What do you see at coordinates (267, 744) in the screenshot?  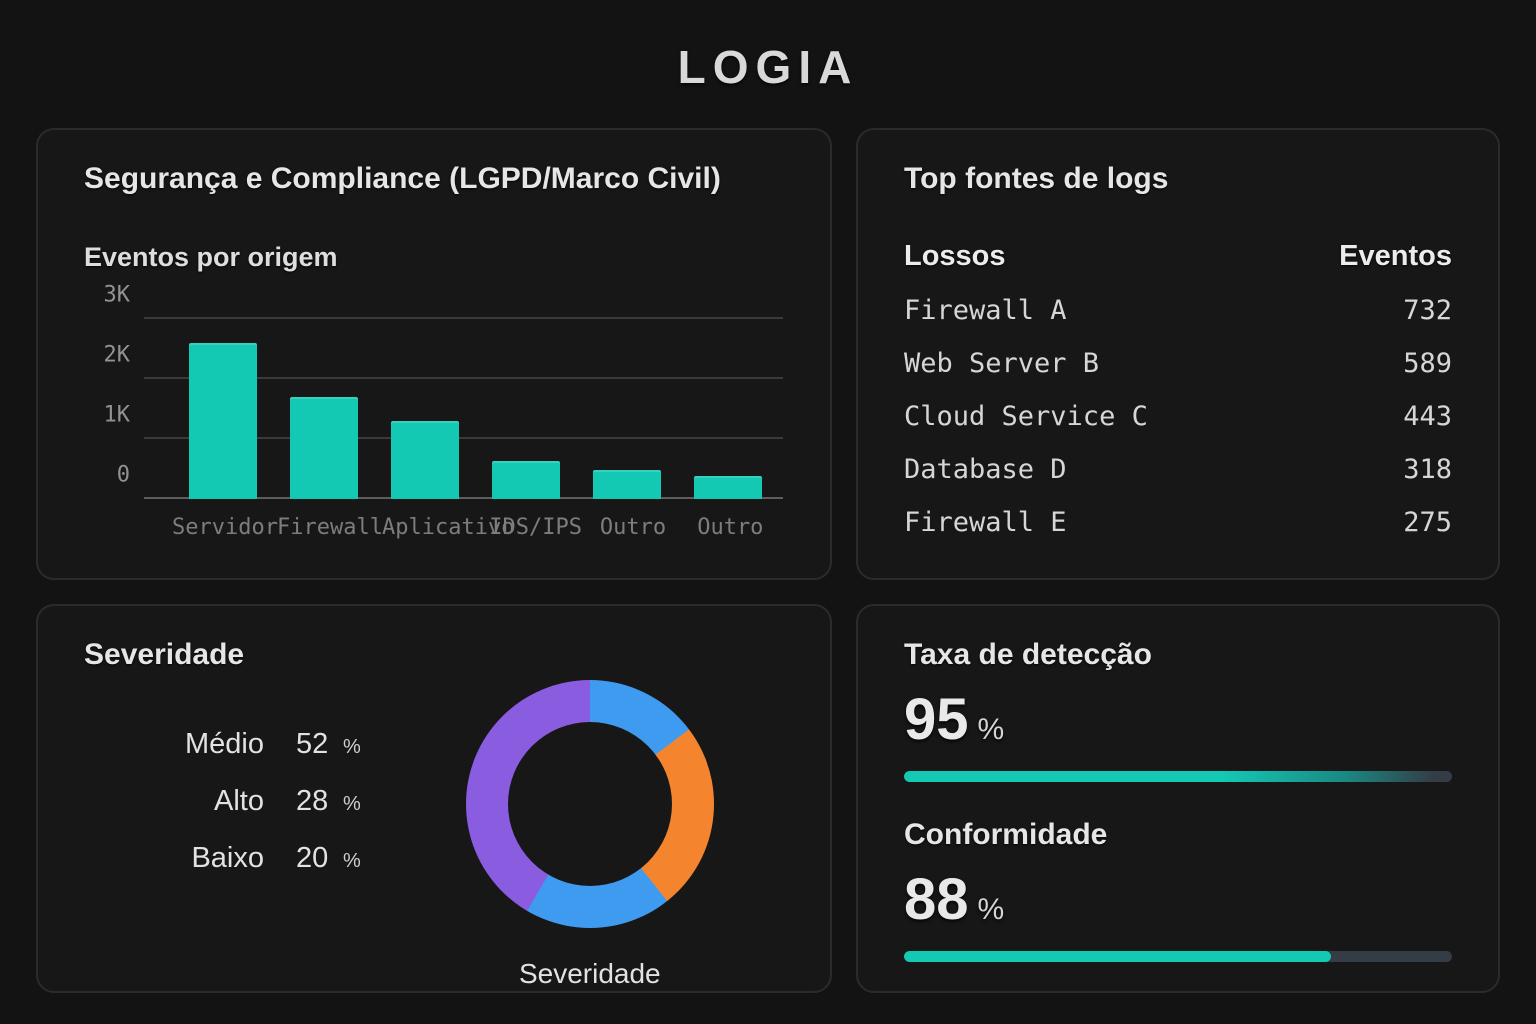 I see `legend-row: Médio 52%` at bounding box center [267, 744].